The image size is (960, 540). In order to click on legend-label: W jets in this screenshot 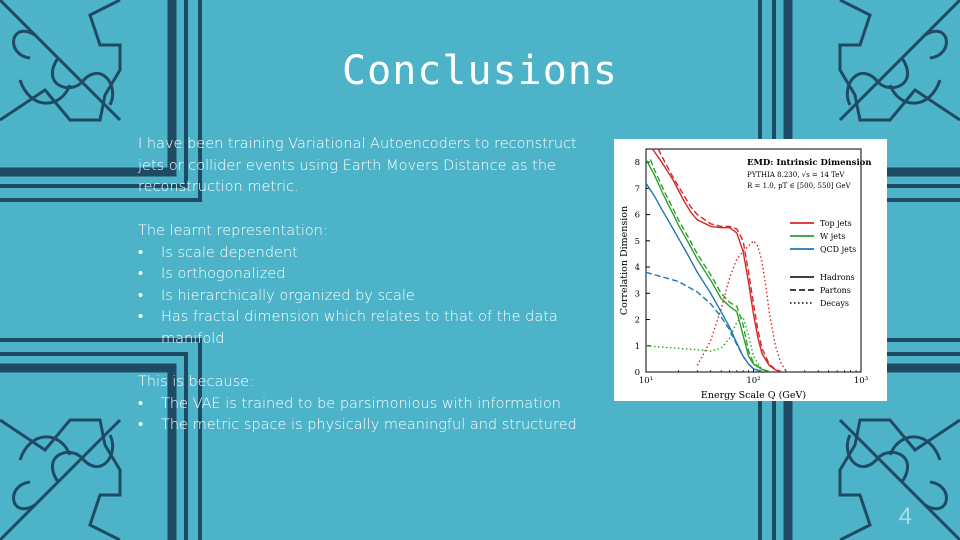, I will do `click(832, 236)`.